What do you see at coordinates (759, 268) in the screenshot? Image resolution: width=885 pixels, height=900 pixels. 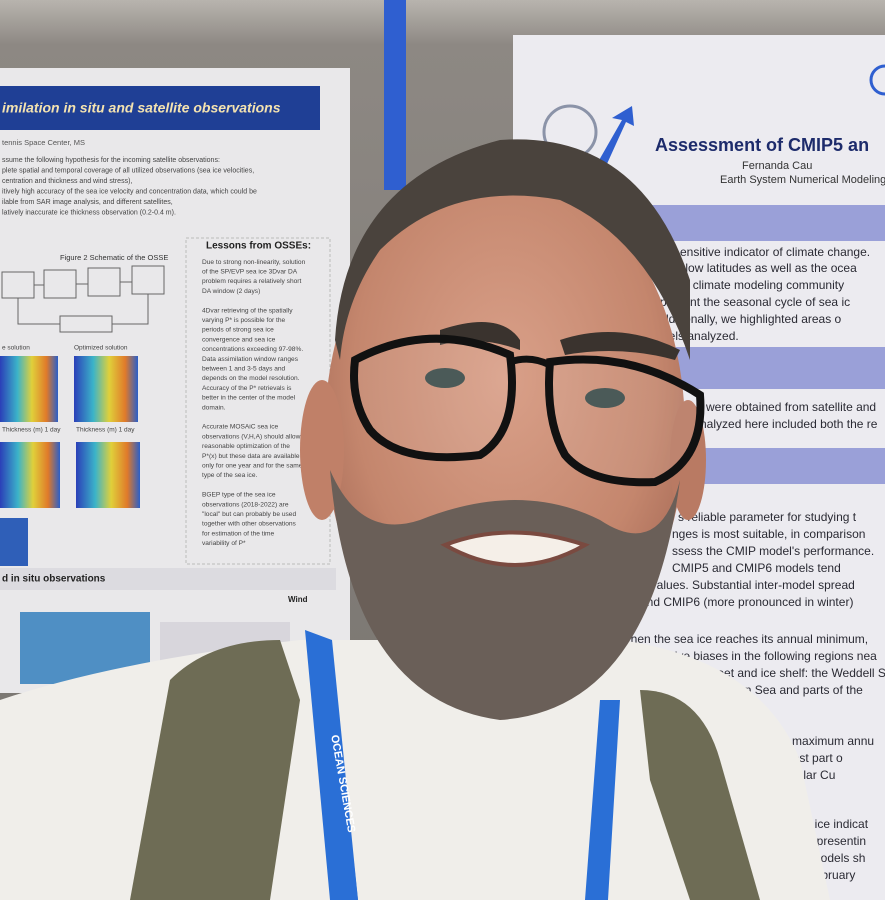 I see `poster-body-line: and low latitudes as well as the ocea` at bounding box center [759, 268].